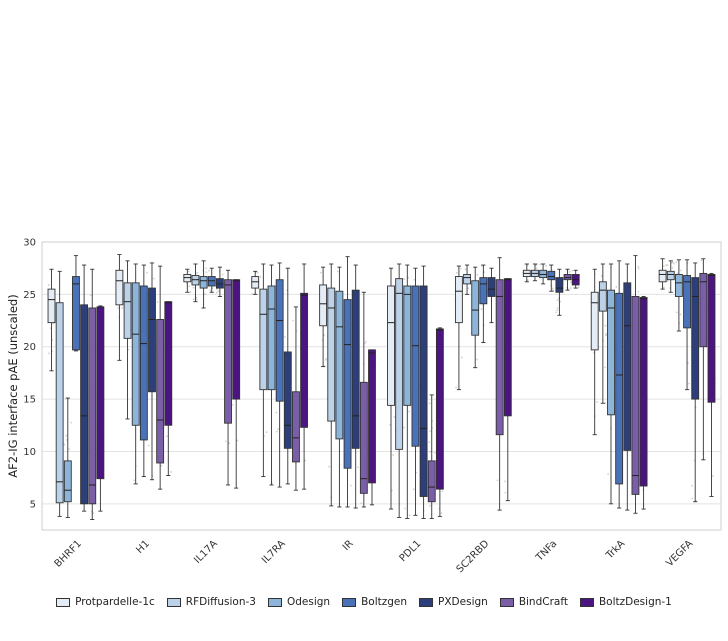 This screenshot has width=728, height=641. What do you see at coordinates (543, 602) in the screenshot?
I see `legend-label: BindCraft` at bounding box center [543, 602].